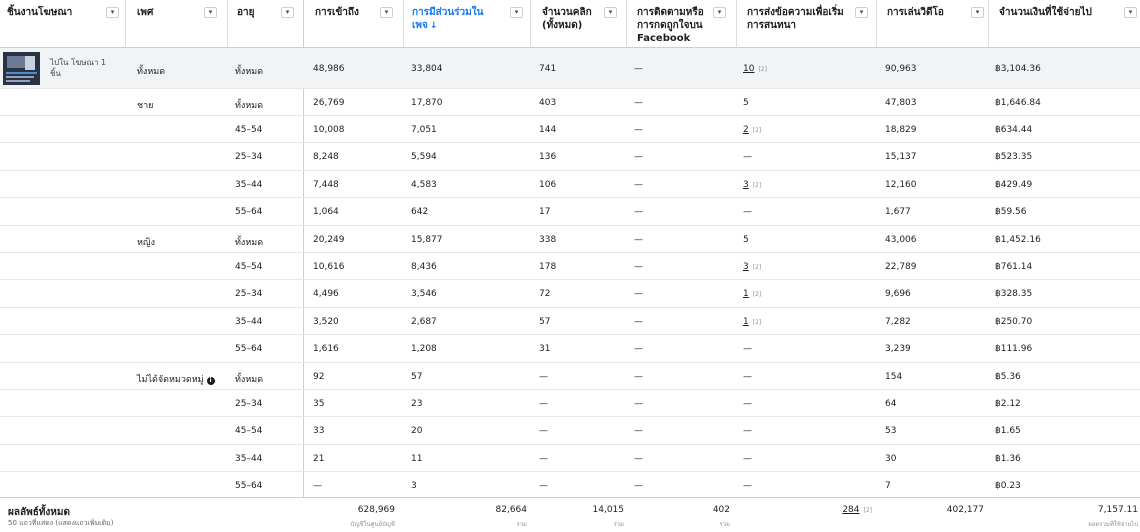  What do you see at coordinates (680, 24) in the screenshot?
I see `column-header-follows: การติดตามหรือการกดถูกใจบน Facebook` at bounding box center [680, 24].